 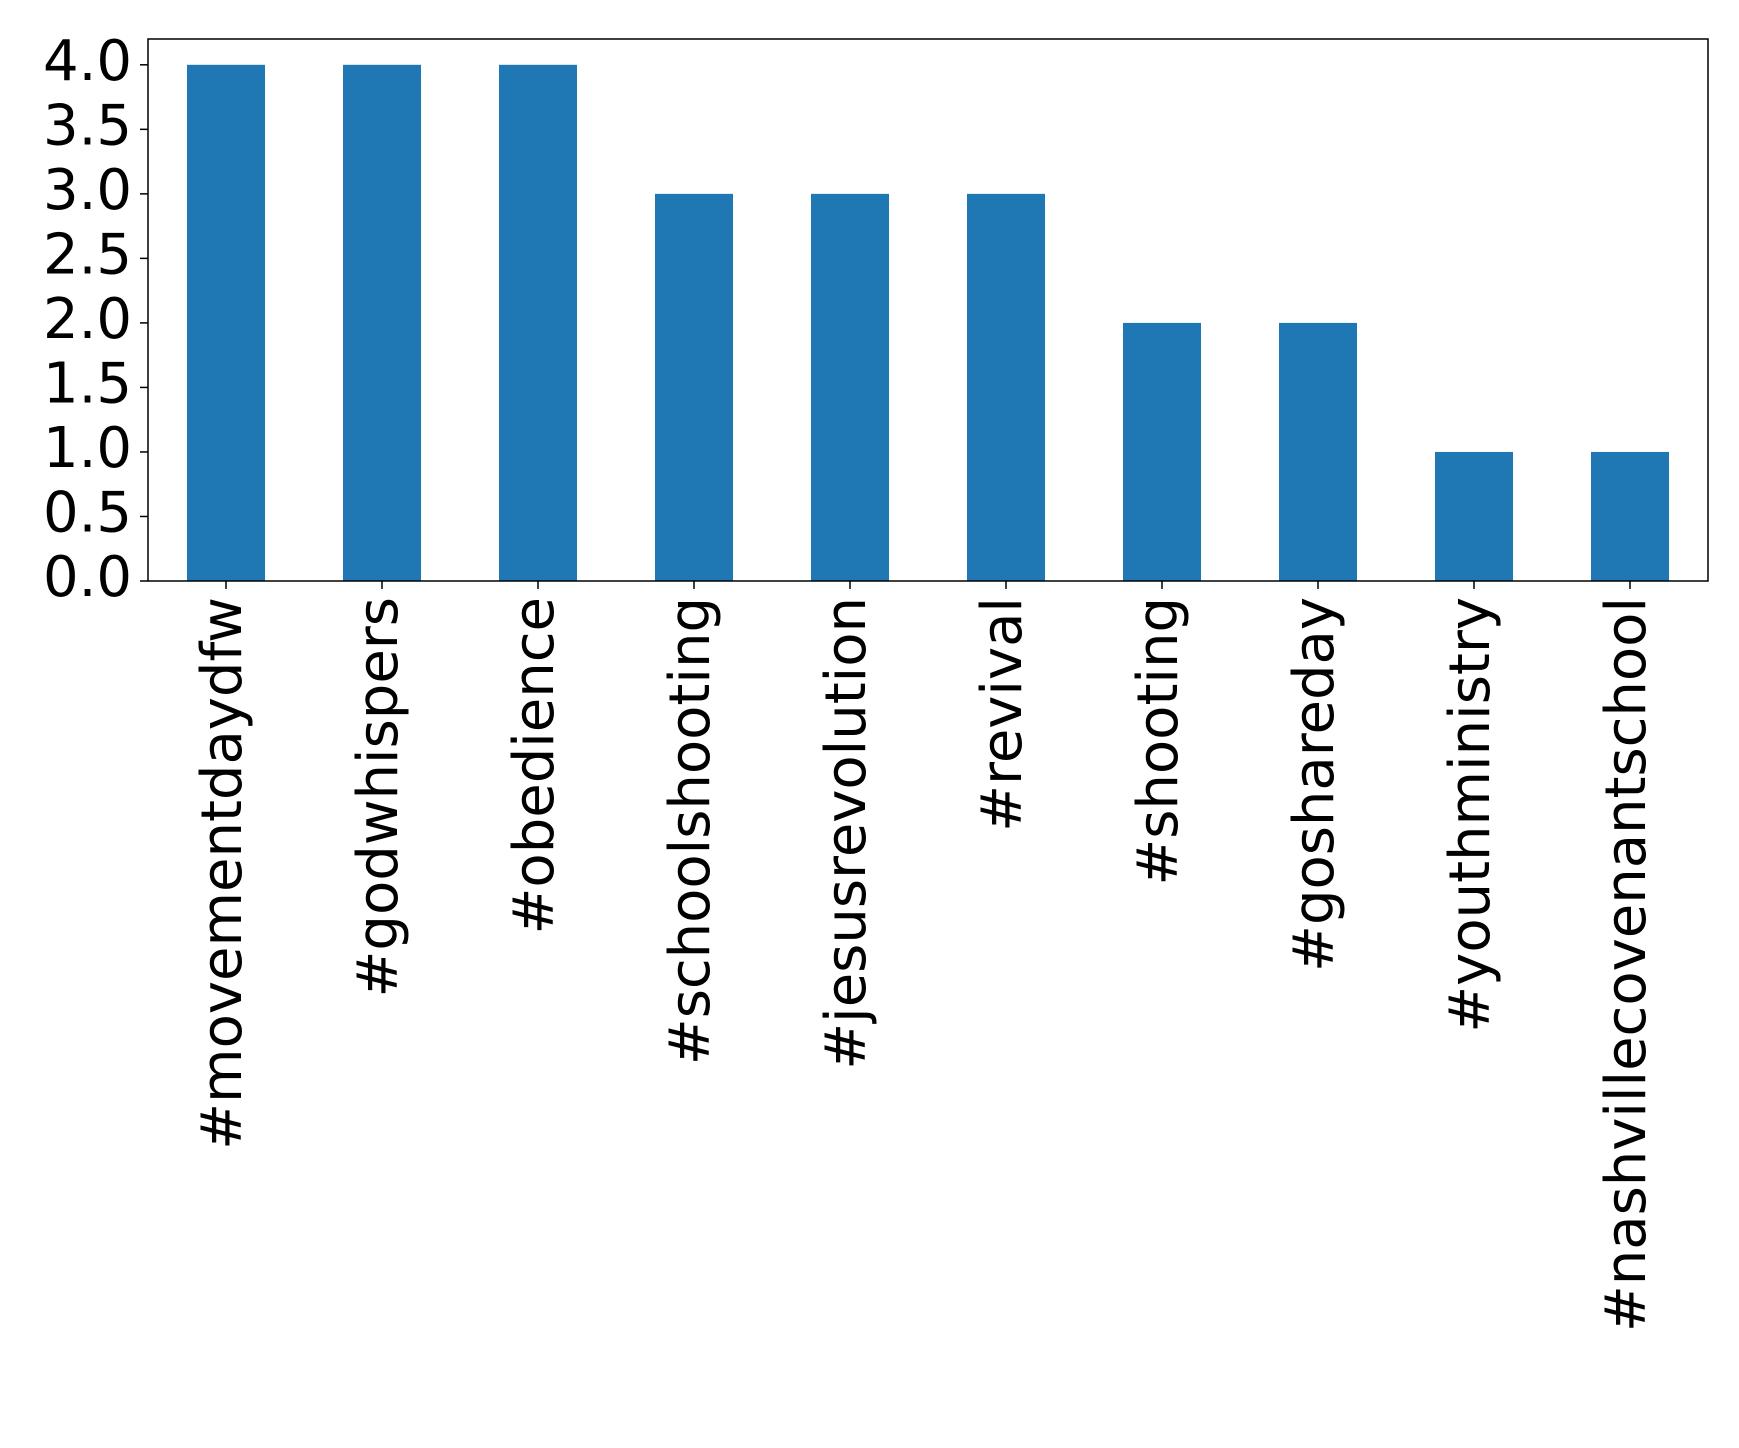 What do you see at coordinates (690, 831) in the screenshot?
I see `x-tick-label: #schoolshooting` at bounding box center [690, 831].